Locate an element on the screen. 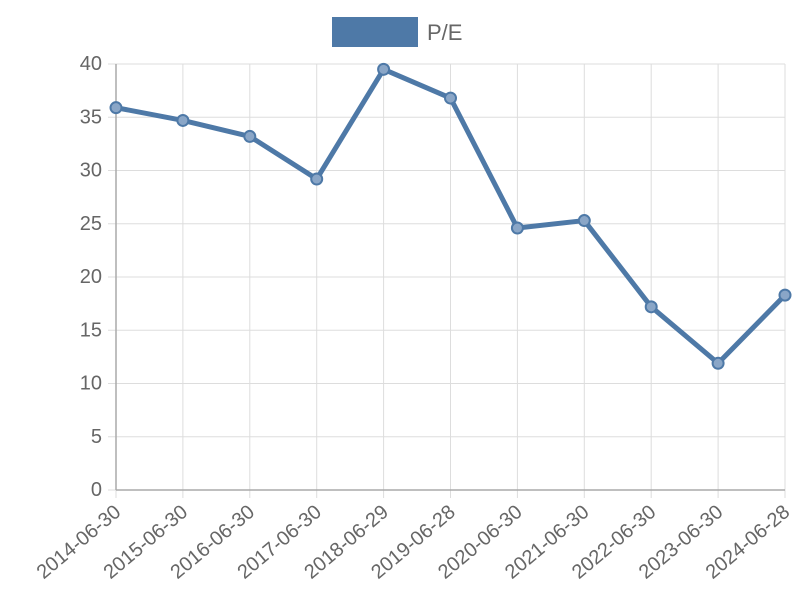  y-tick-label: 10 is located at coordinates (91, 384).